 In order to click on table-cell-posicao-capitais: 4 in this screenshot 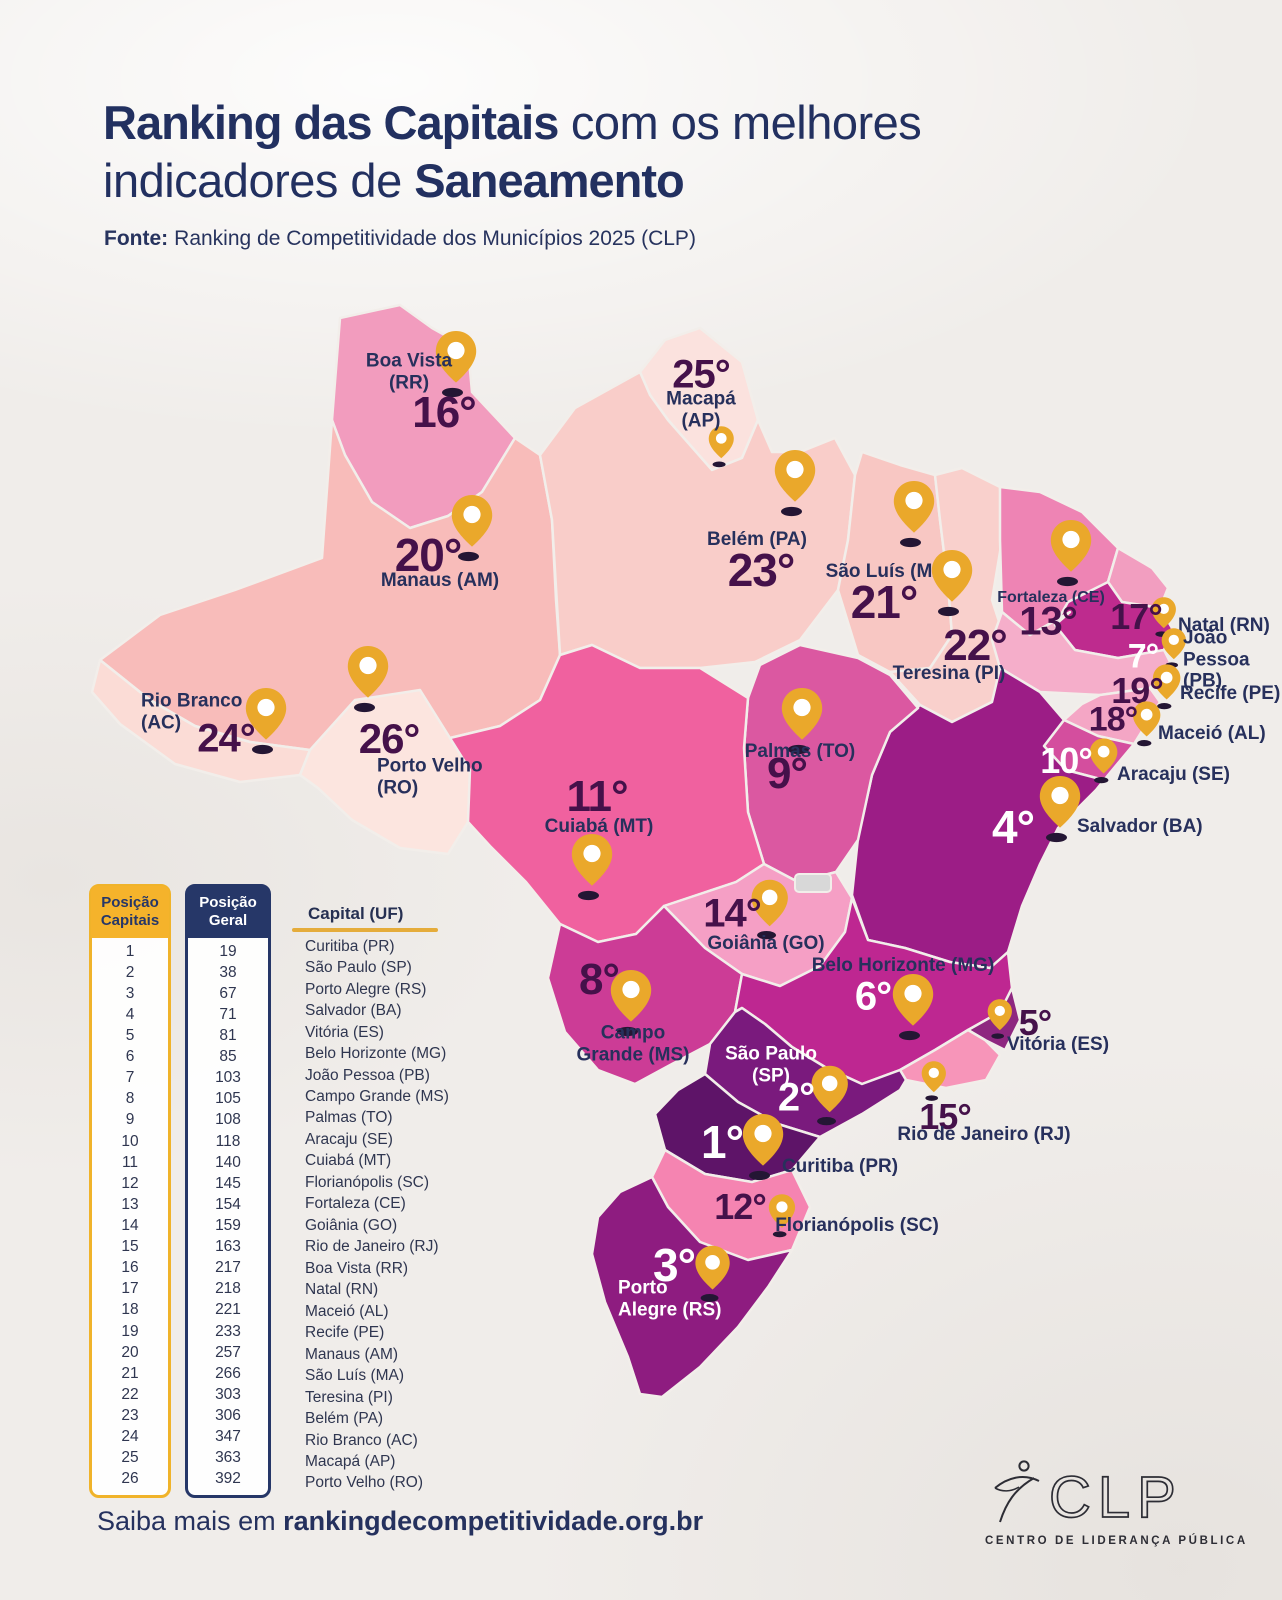, I will do `click(130, 1014)`.